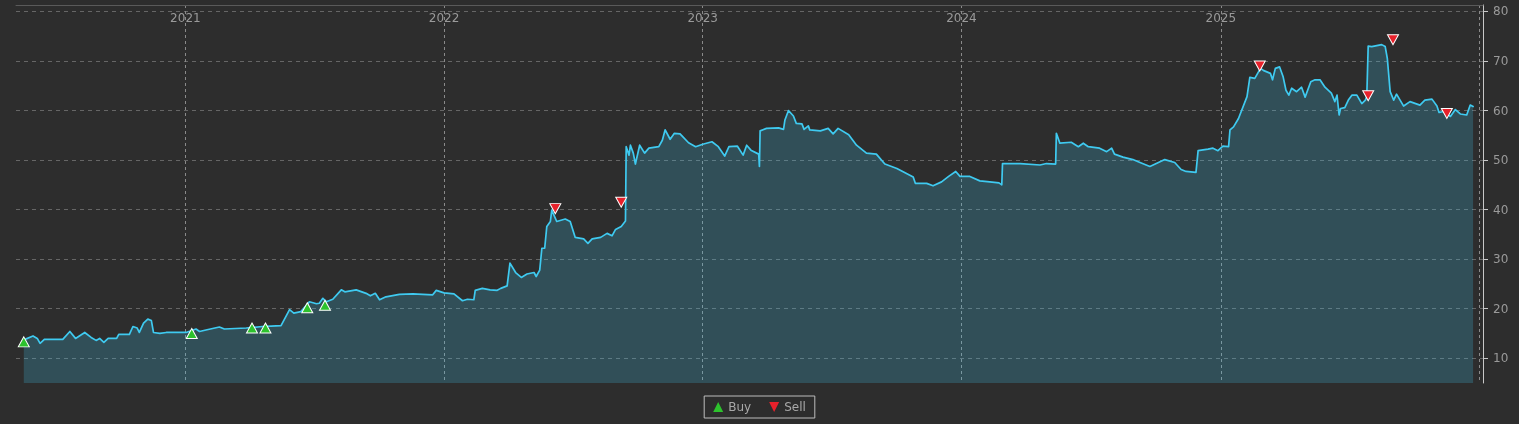 This screenshot has height=424, width=1519. What do you see at coordinates (1501, 358) in the screenshot?
I see `y-tick-label: 10` at bounding box center [1501, 358].